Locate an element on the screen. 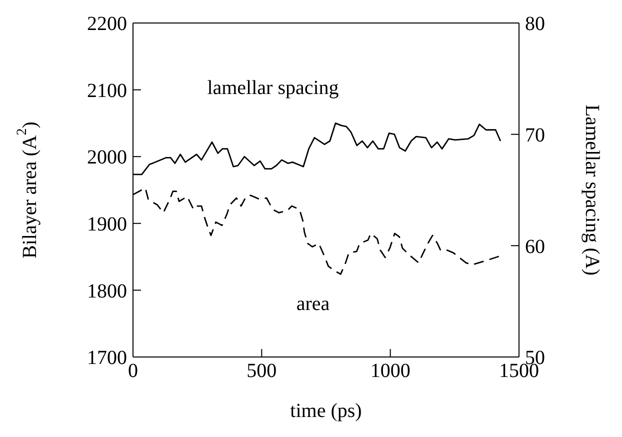 The width and height of the screenshot is (622, 437). x-tick-label: 0 is located at coordinates (133, 371).